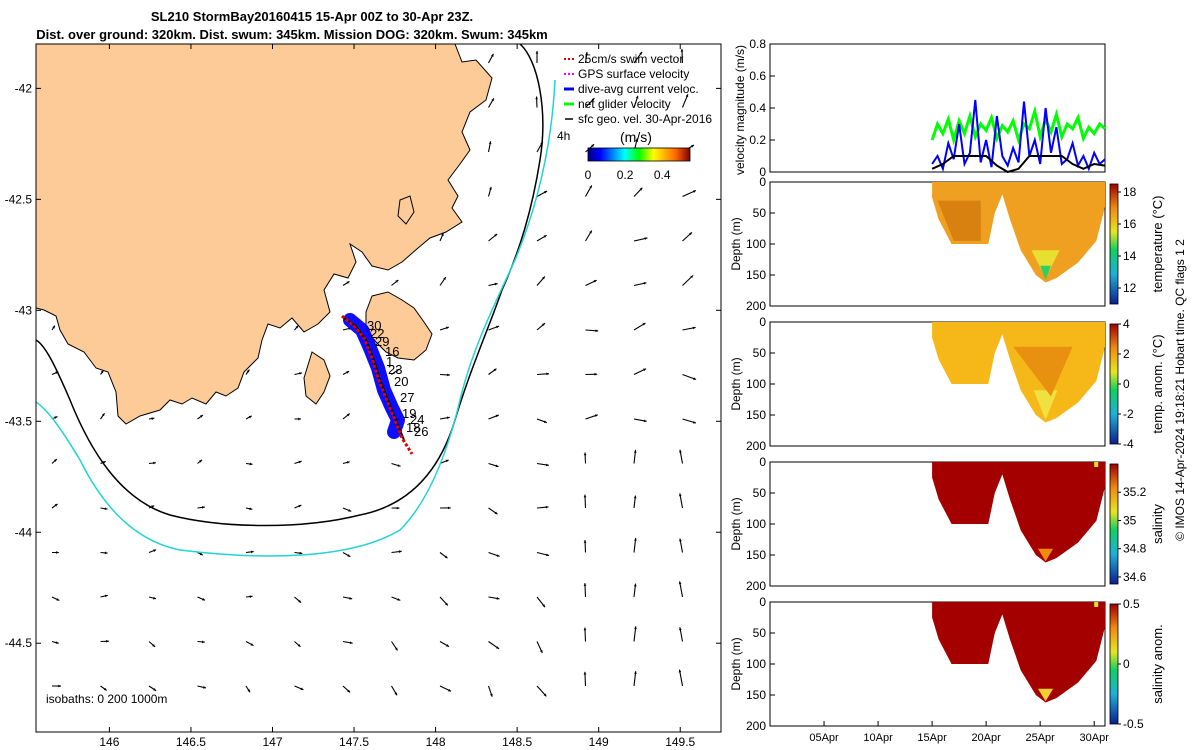  What do you see at coordinates (407, 397) in the screenshot?
I see `track-day-label: 27` at bounding box center [407, 397].